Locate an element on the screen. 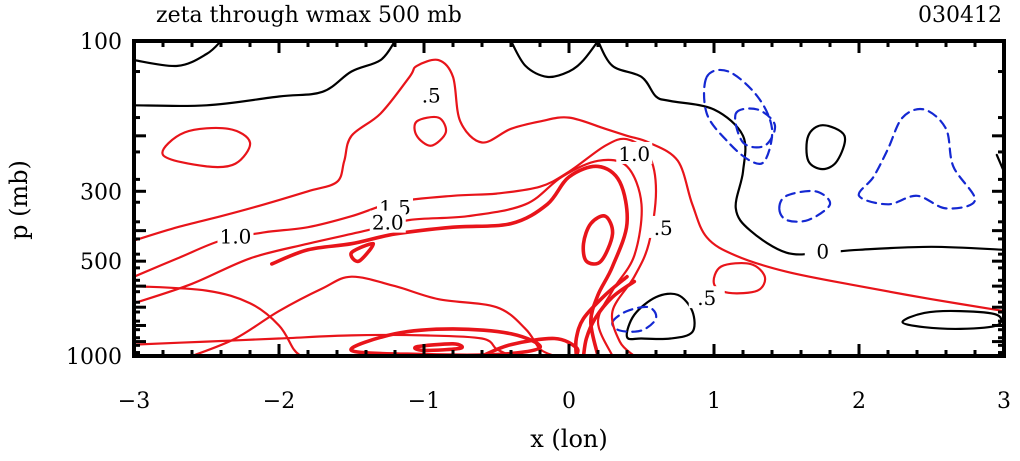  x-tick-labels: −3 −2 −1 0 1 2 3 is located at coordinates (564, 401).